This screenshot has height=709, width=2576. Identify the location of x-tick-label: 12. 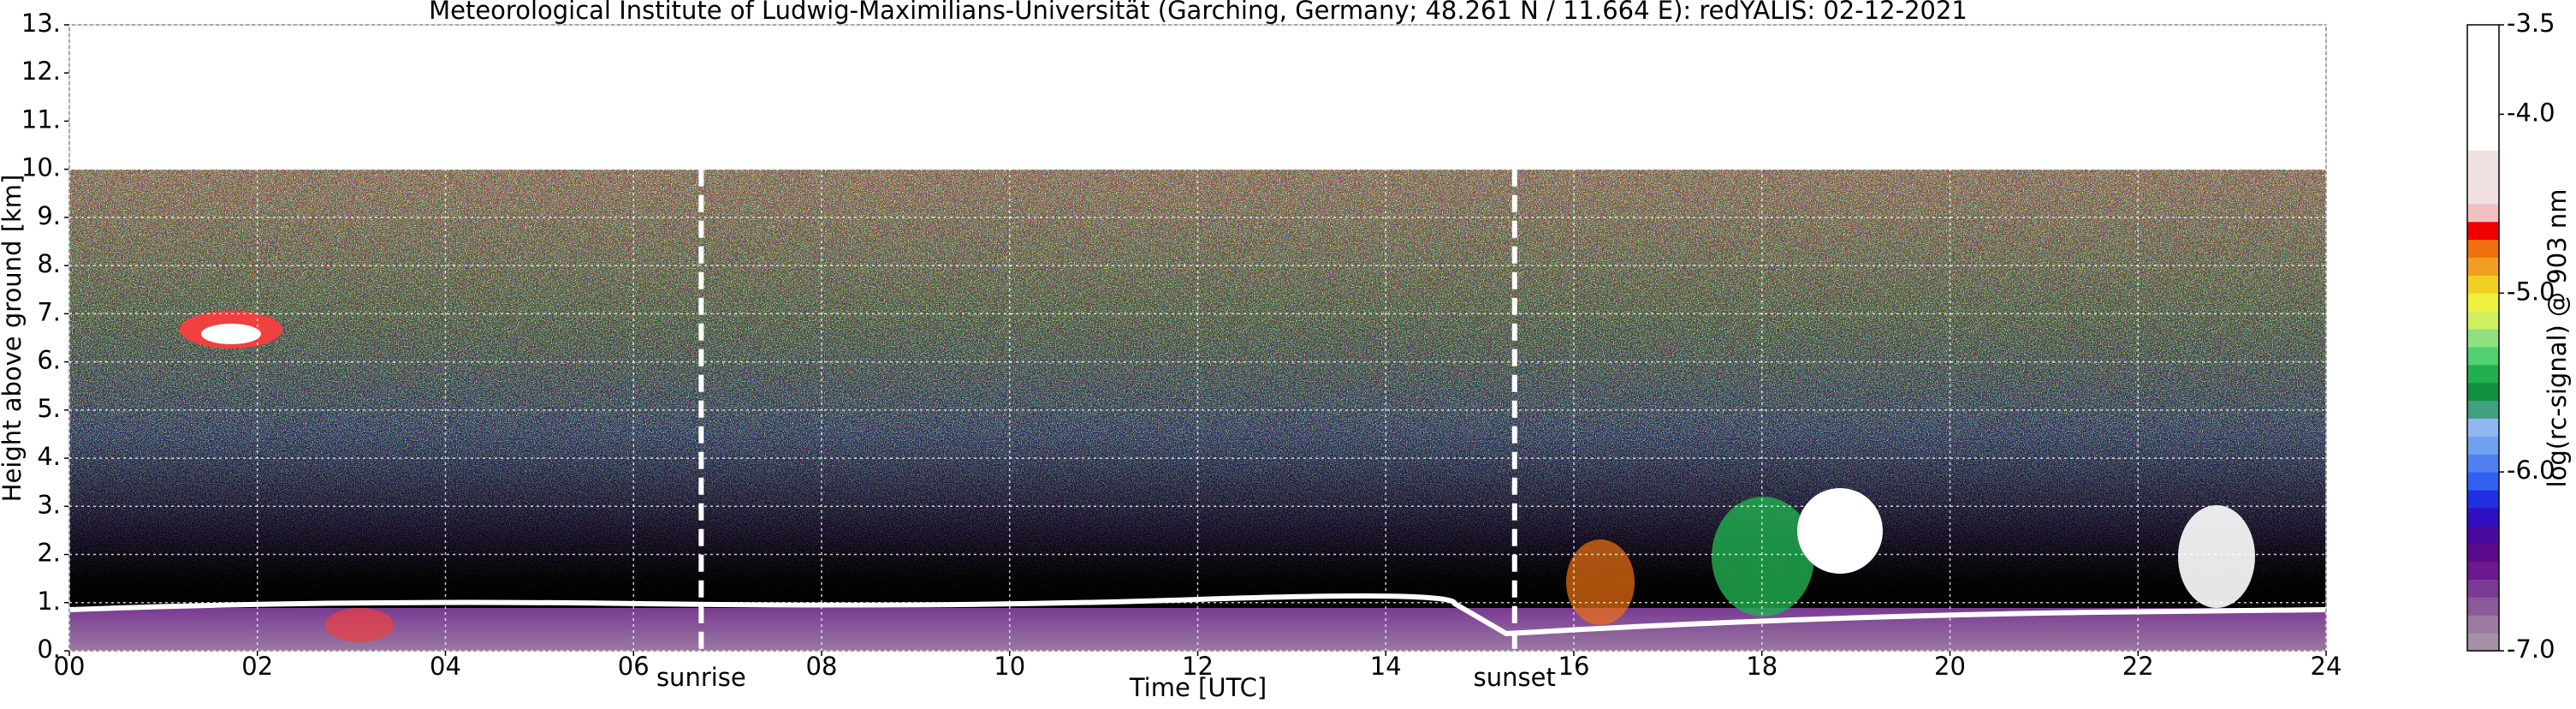
(1198, 666).